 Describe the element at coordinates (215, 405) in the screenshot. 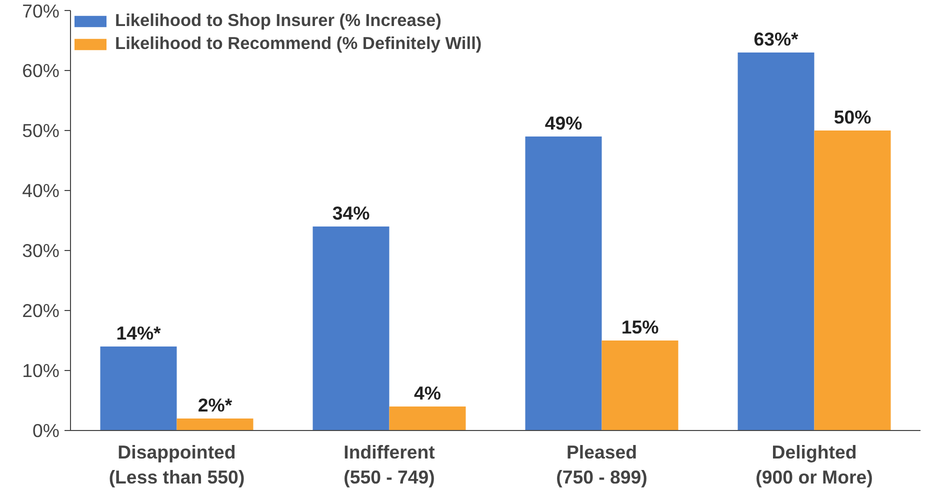

I see `data-label: 2%*` at that location.